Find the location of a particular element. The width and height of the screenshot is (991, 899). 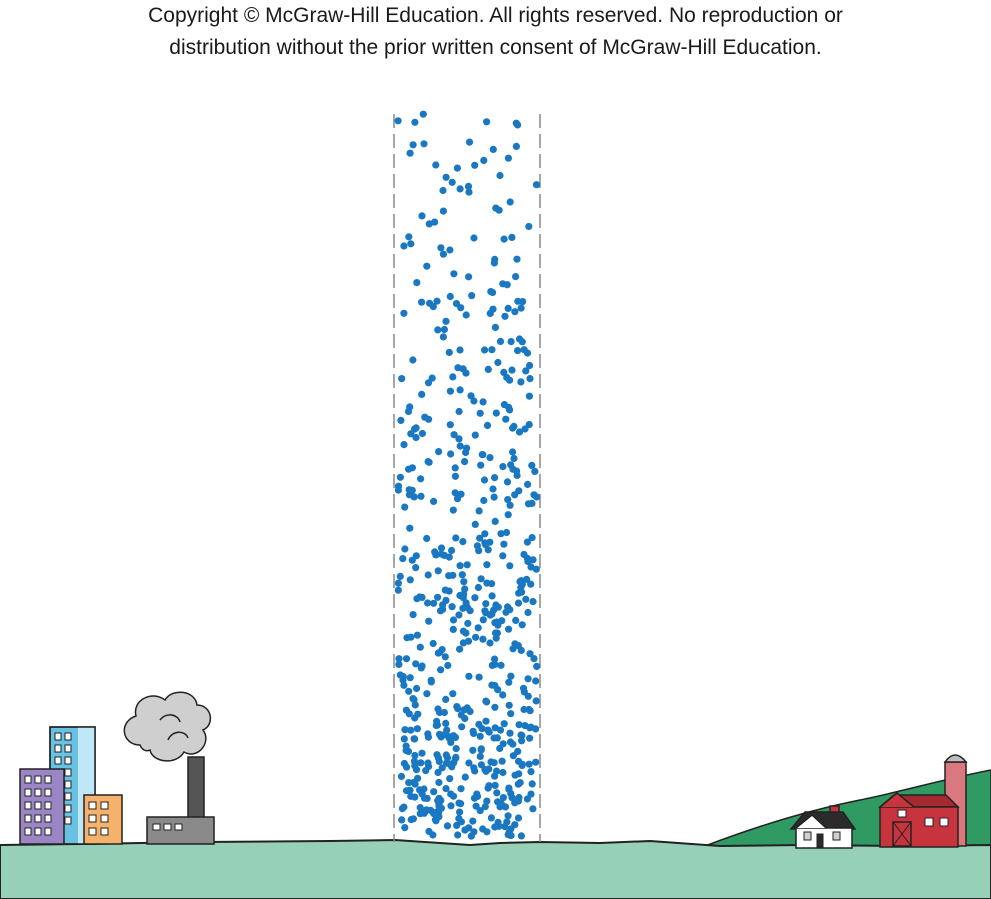

air-molecules is located at coordinates (467, 475).